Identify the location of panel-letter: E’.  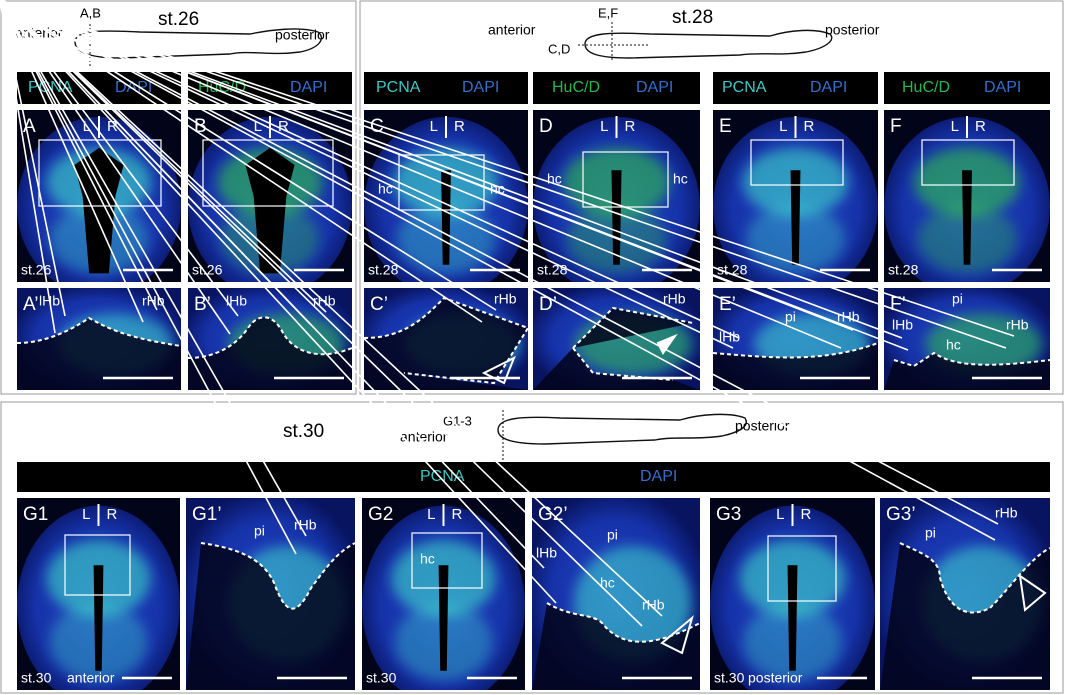
(727, 304).